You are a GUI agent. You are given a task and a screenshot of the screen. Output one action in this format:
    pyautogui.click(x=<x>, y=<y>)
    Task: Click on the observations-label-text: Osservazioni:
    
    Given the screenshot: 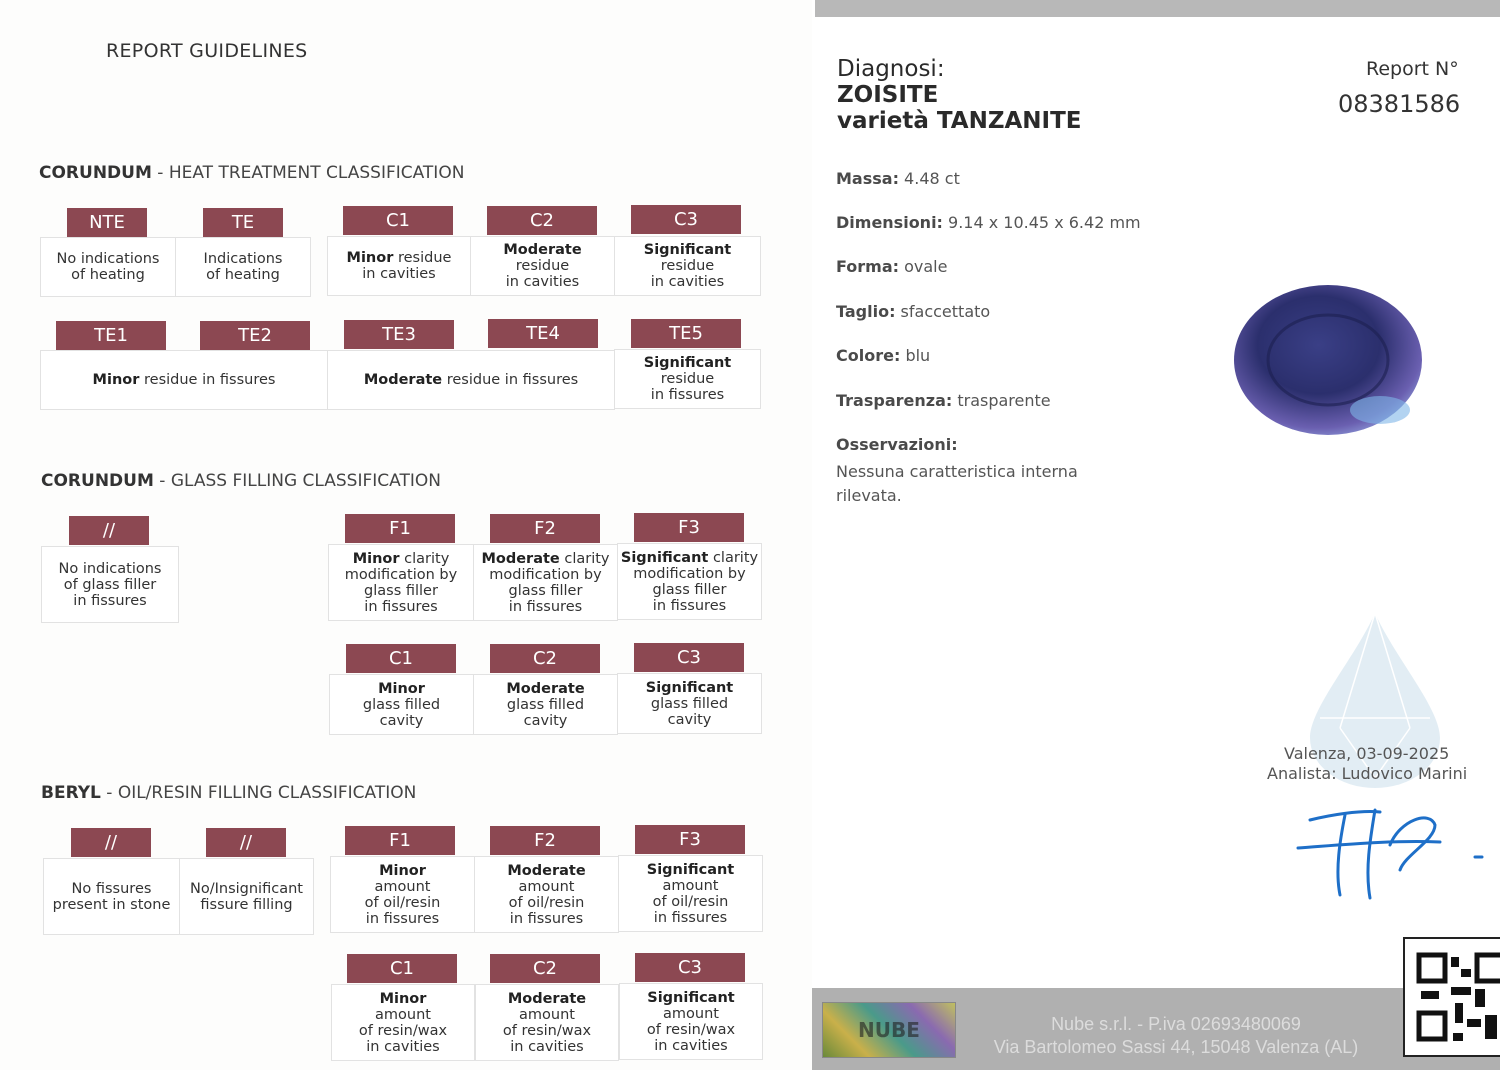 What is the action you would take?
    pyautogui.click(x=897, y=444)
    